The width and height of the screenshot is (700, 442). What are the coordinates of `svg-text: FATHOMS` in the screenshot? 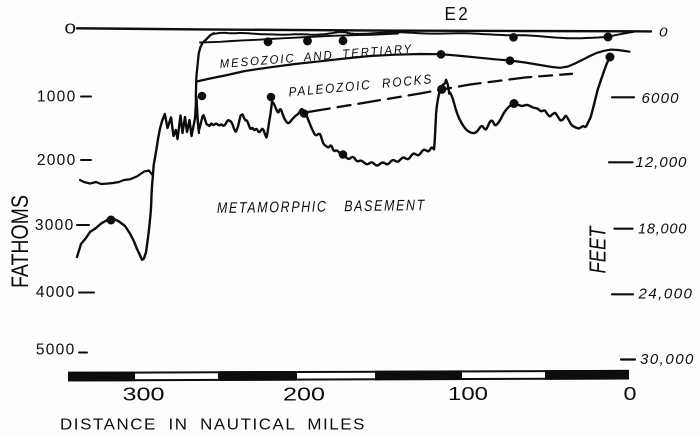 It's located at (20, 241).